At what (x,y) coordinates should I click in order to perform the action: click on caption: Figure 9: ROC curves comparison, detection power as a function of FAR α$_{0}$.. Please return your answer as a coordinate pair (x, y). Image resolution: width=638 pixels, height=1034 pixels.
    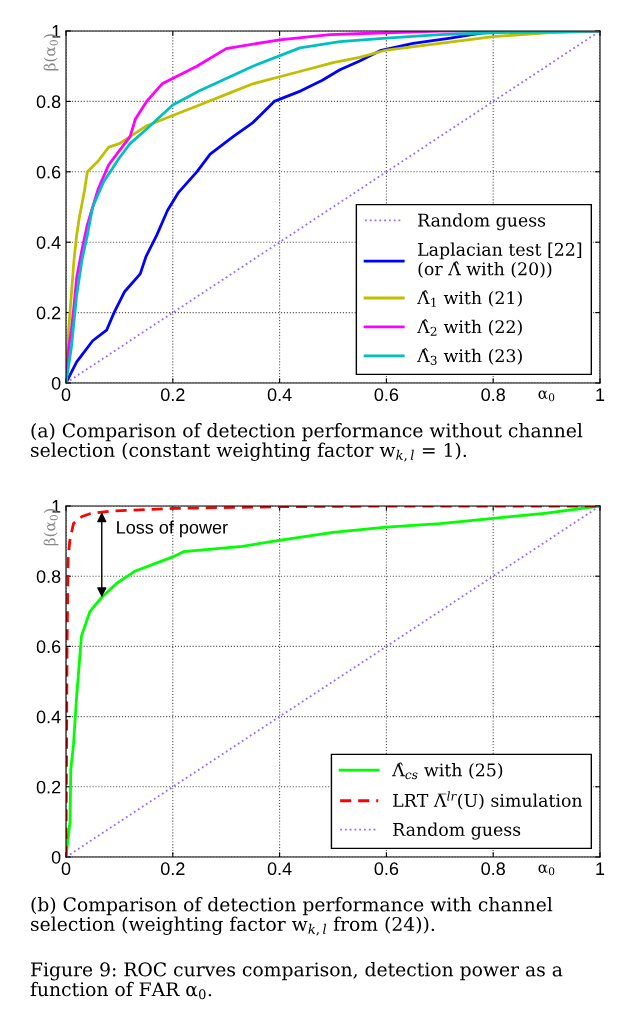
    Looking at the image, I should click on (296, 981).